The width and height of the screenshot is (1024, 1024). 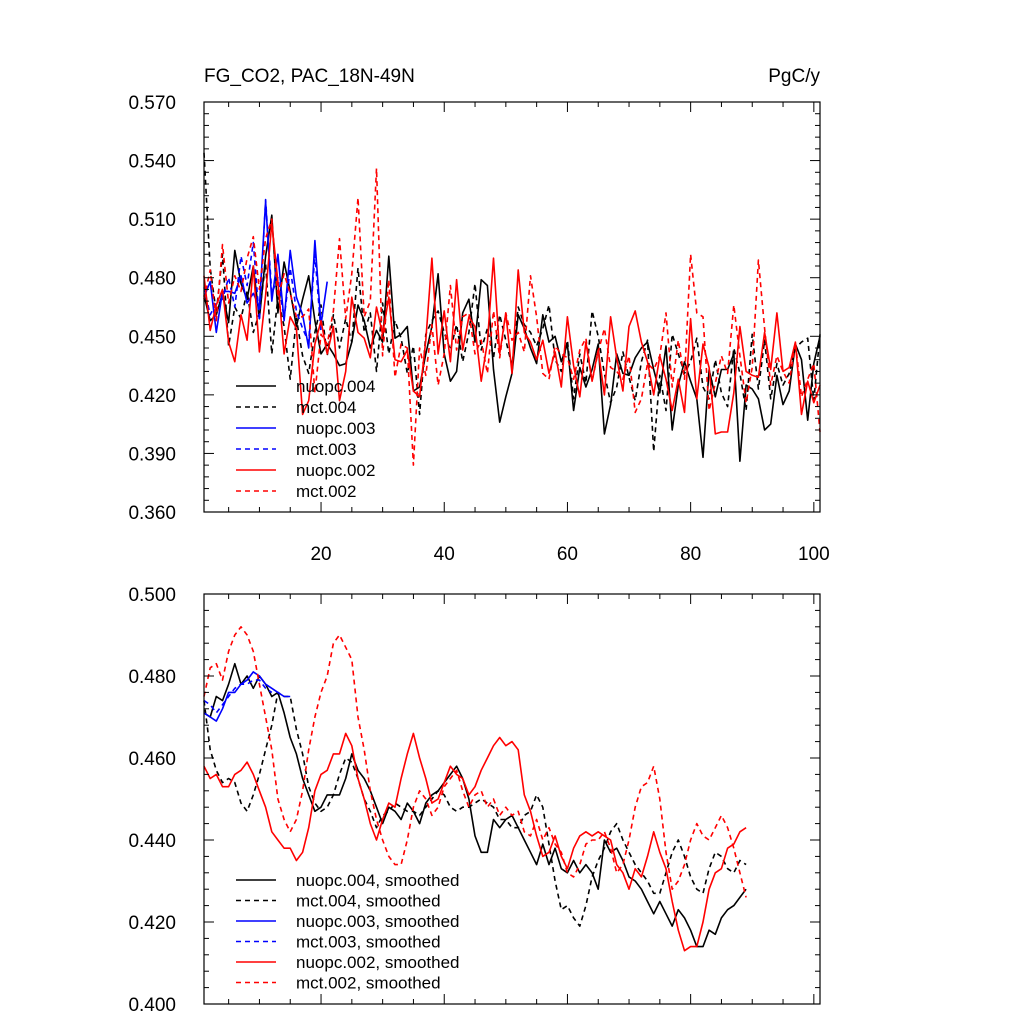 I want to click on y-tick-label: 0.390, so click(x=152, y=454).